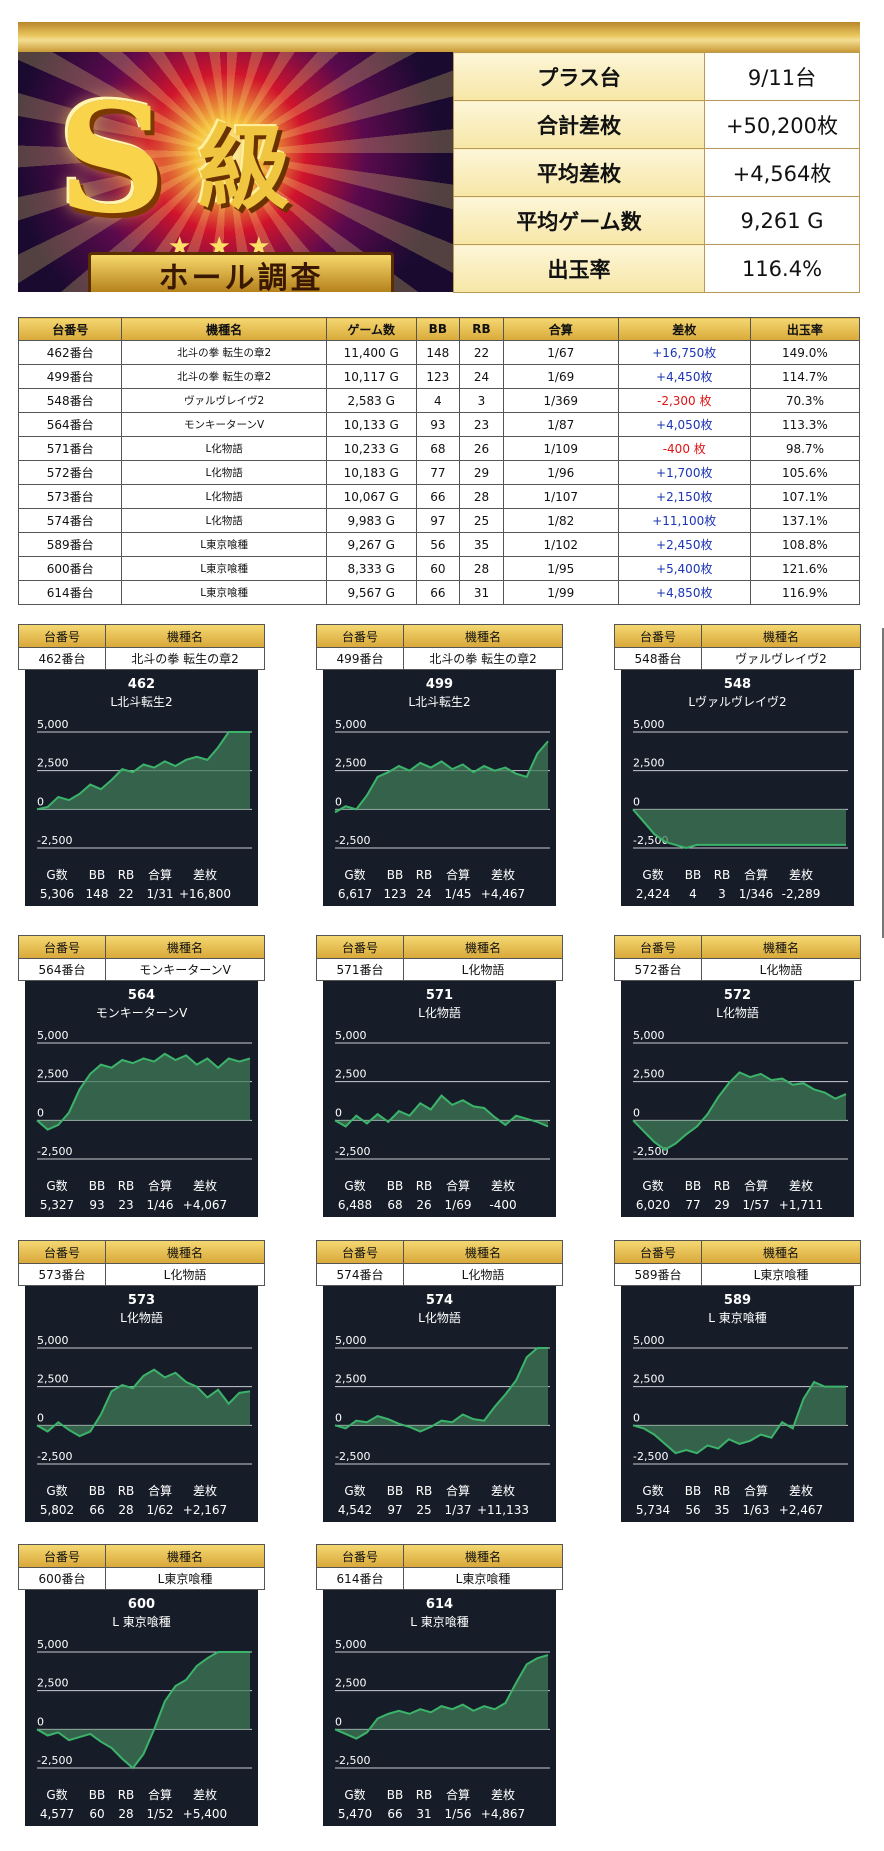 The height and width of the screenshot is (1851, 884). Describe the element at coordinates (481, 568) in the screenshot. I see `cell-rb: 28` at that location.